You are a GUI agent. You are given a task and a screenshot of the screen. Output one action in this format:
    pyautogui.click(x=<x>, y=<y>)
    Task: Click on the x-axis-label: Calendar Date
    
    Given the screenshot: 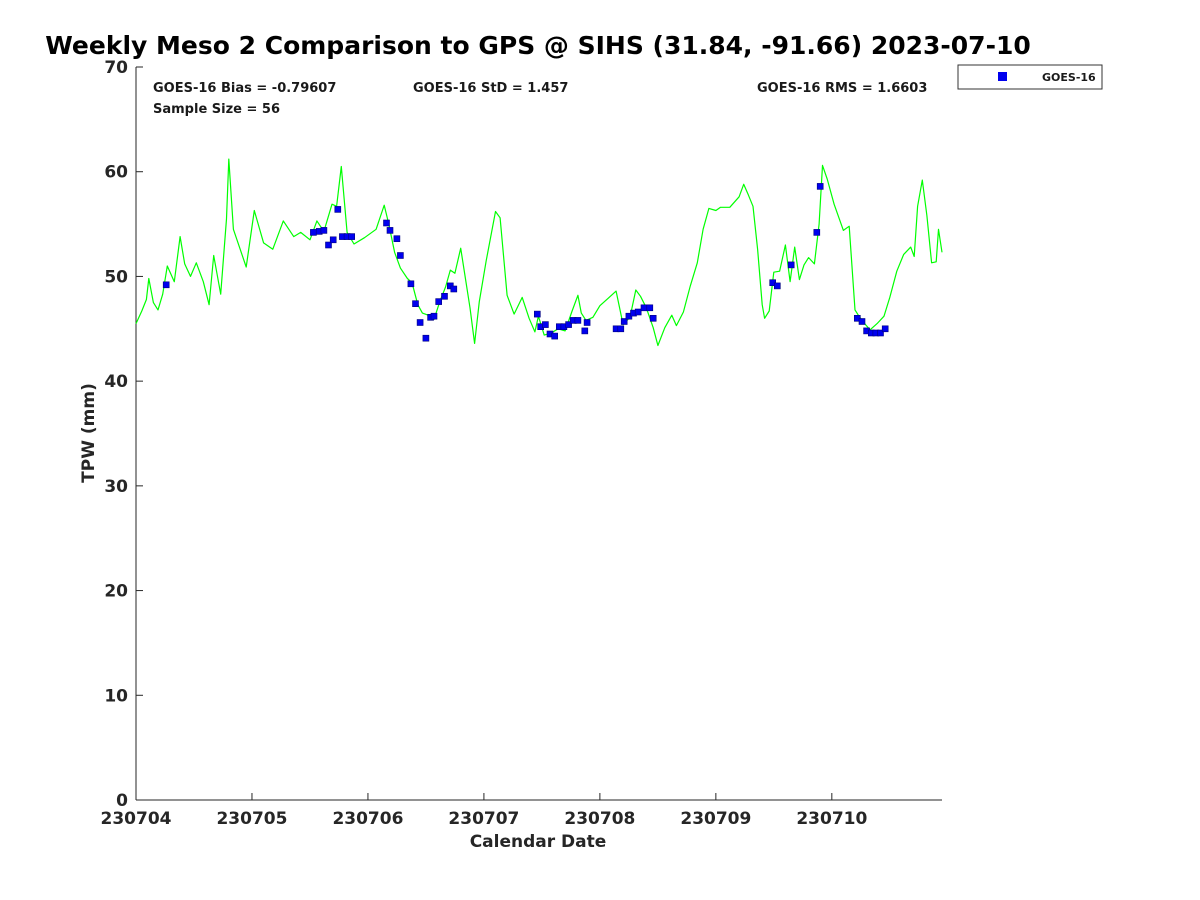 What is the action you would take?
    pyautogui.click(x=538, y=842)
    